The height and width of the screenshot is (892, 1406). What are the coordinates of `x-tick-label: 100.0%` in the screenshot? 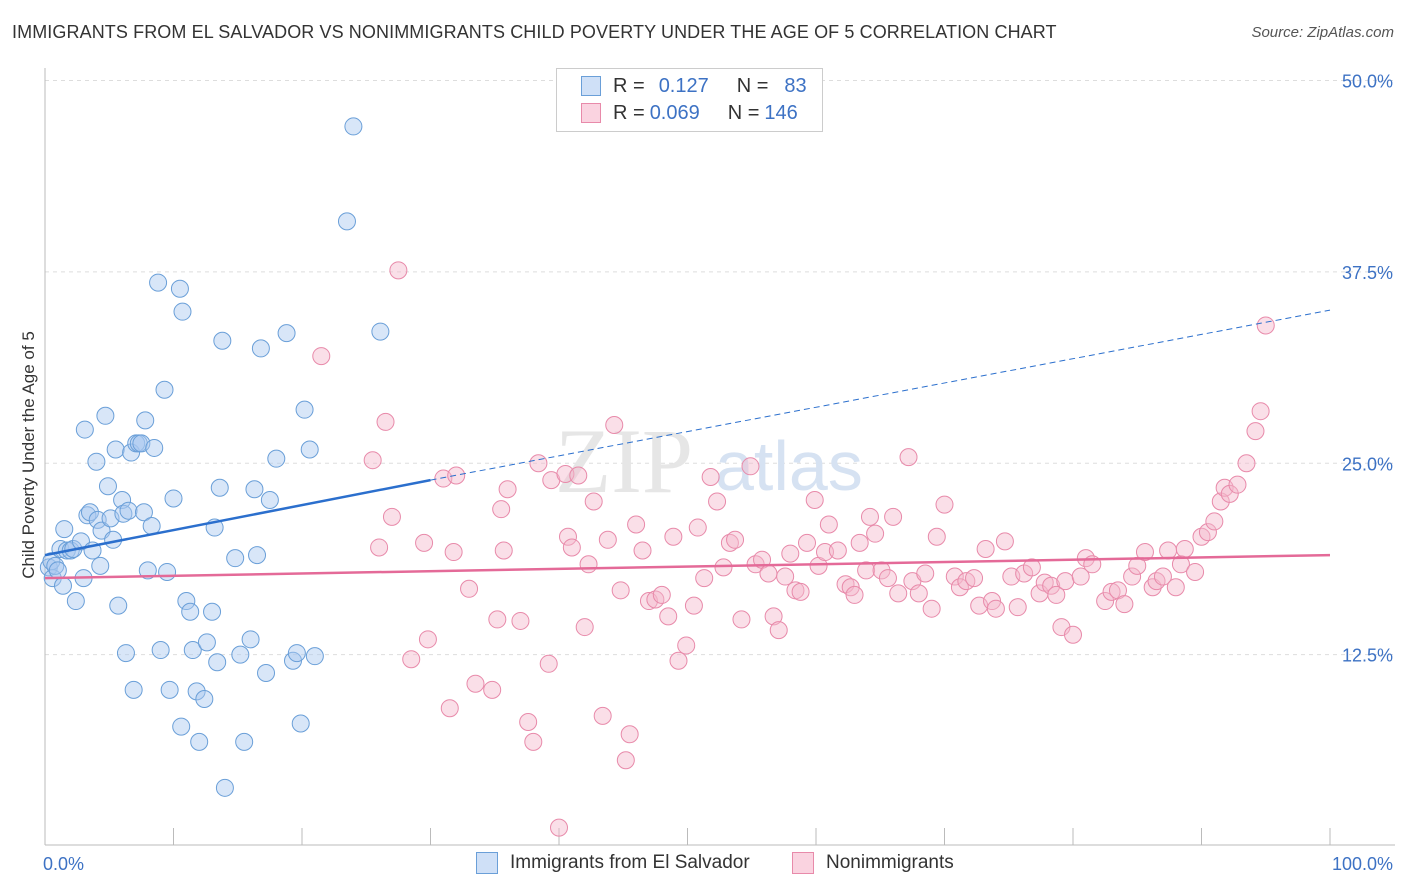 It's located at (1362, 864).